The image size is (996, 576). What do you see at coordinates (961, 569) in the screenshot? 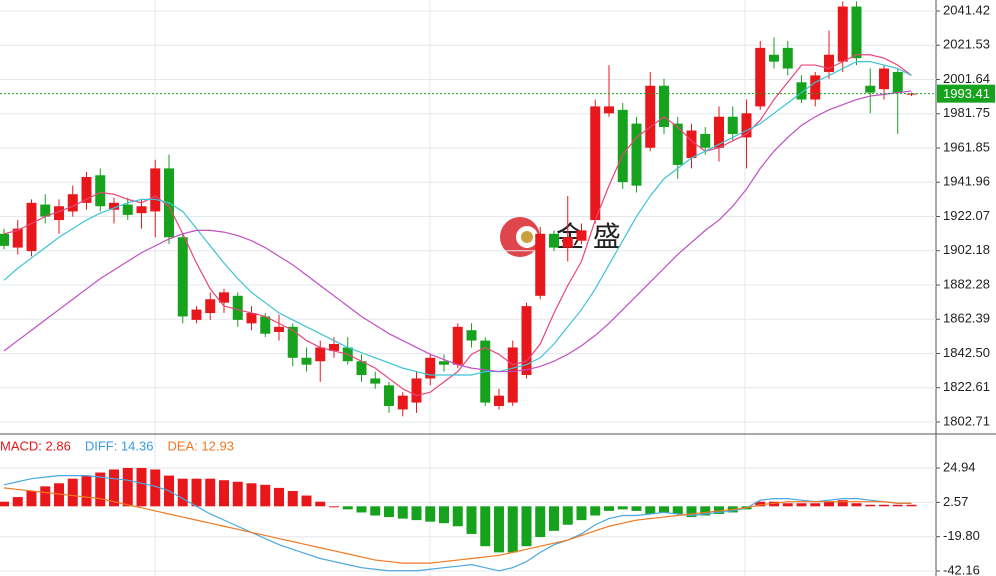
I see `y-tick-label: -42.16` at bounding box center [961, 569].